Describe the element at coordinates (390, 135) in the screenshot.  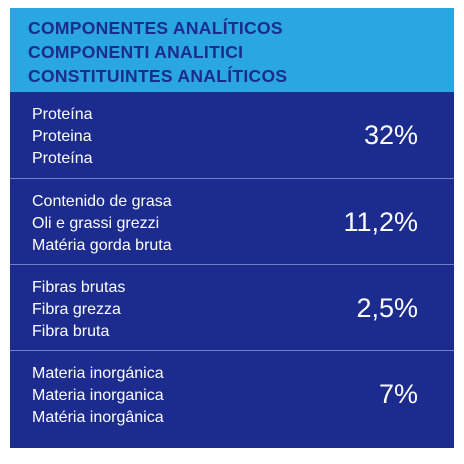
I see `row-value: 32%` at that location.